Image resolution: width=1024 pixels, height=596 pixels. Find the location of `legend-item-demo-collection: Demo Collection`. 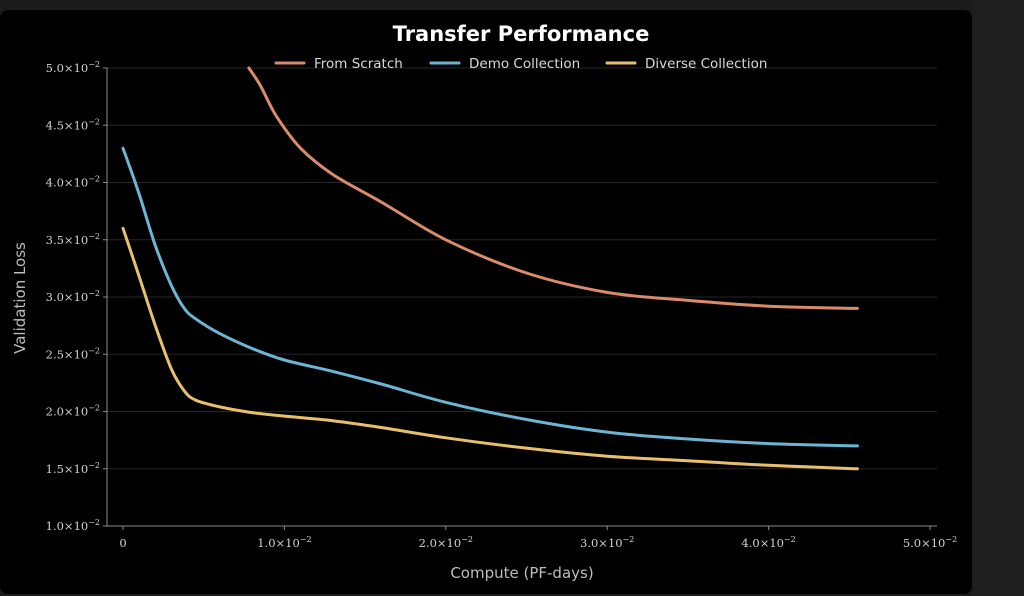

legend-item-demo-collection: Demo Collection is located at coordinates (504, 64).